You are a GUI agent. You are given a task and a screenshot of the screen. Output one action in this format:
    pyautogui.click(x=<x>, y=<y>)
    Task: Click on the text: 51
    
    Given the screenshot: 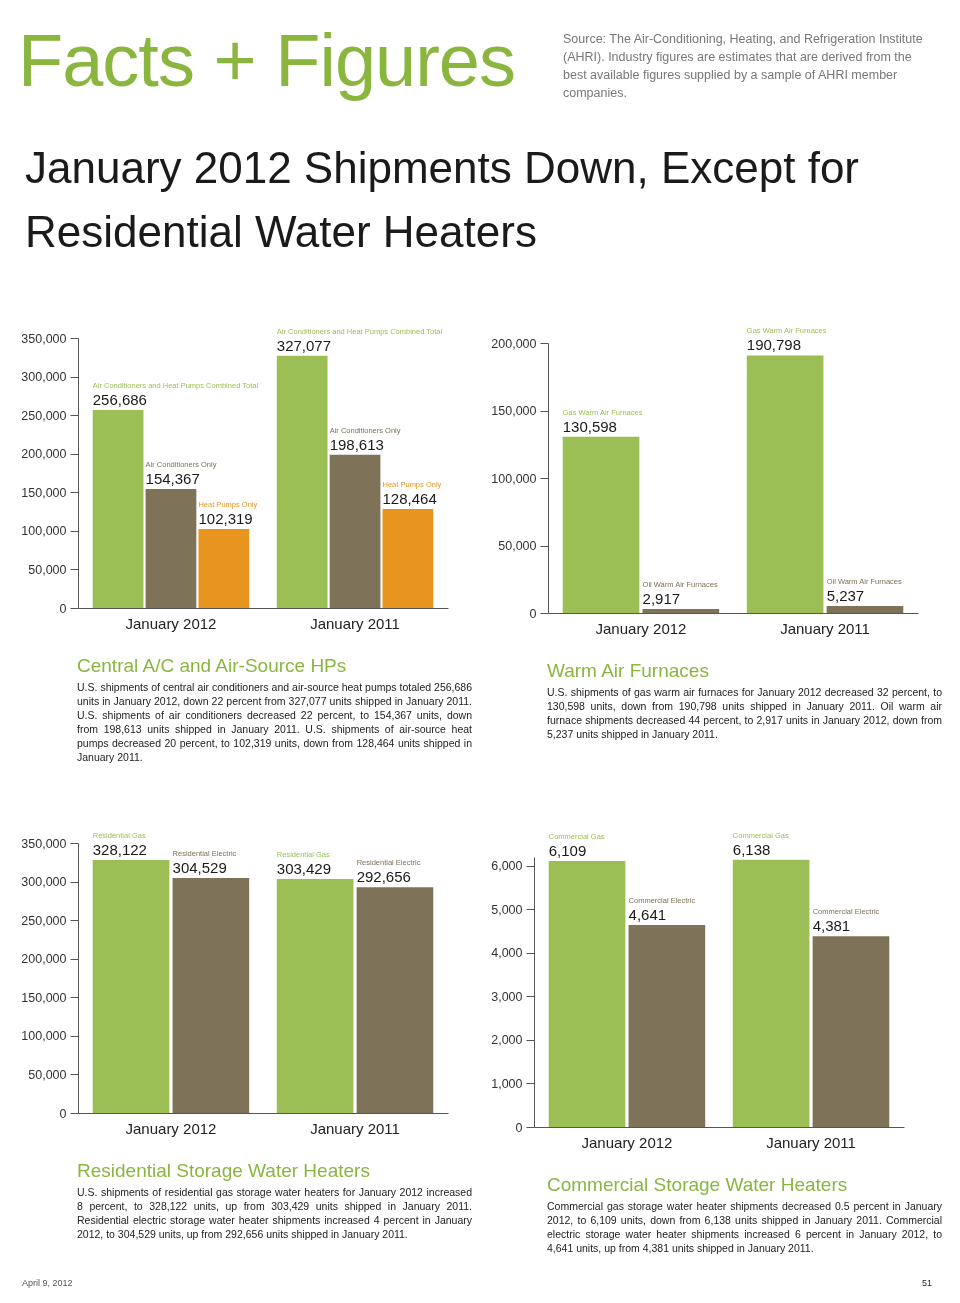 What is the action you would take?
    pyautogui.click(x=926, y=1283)
    